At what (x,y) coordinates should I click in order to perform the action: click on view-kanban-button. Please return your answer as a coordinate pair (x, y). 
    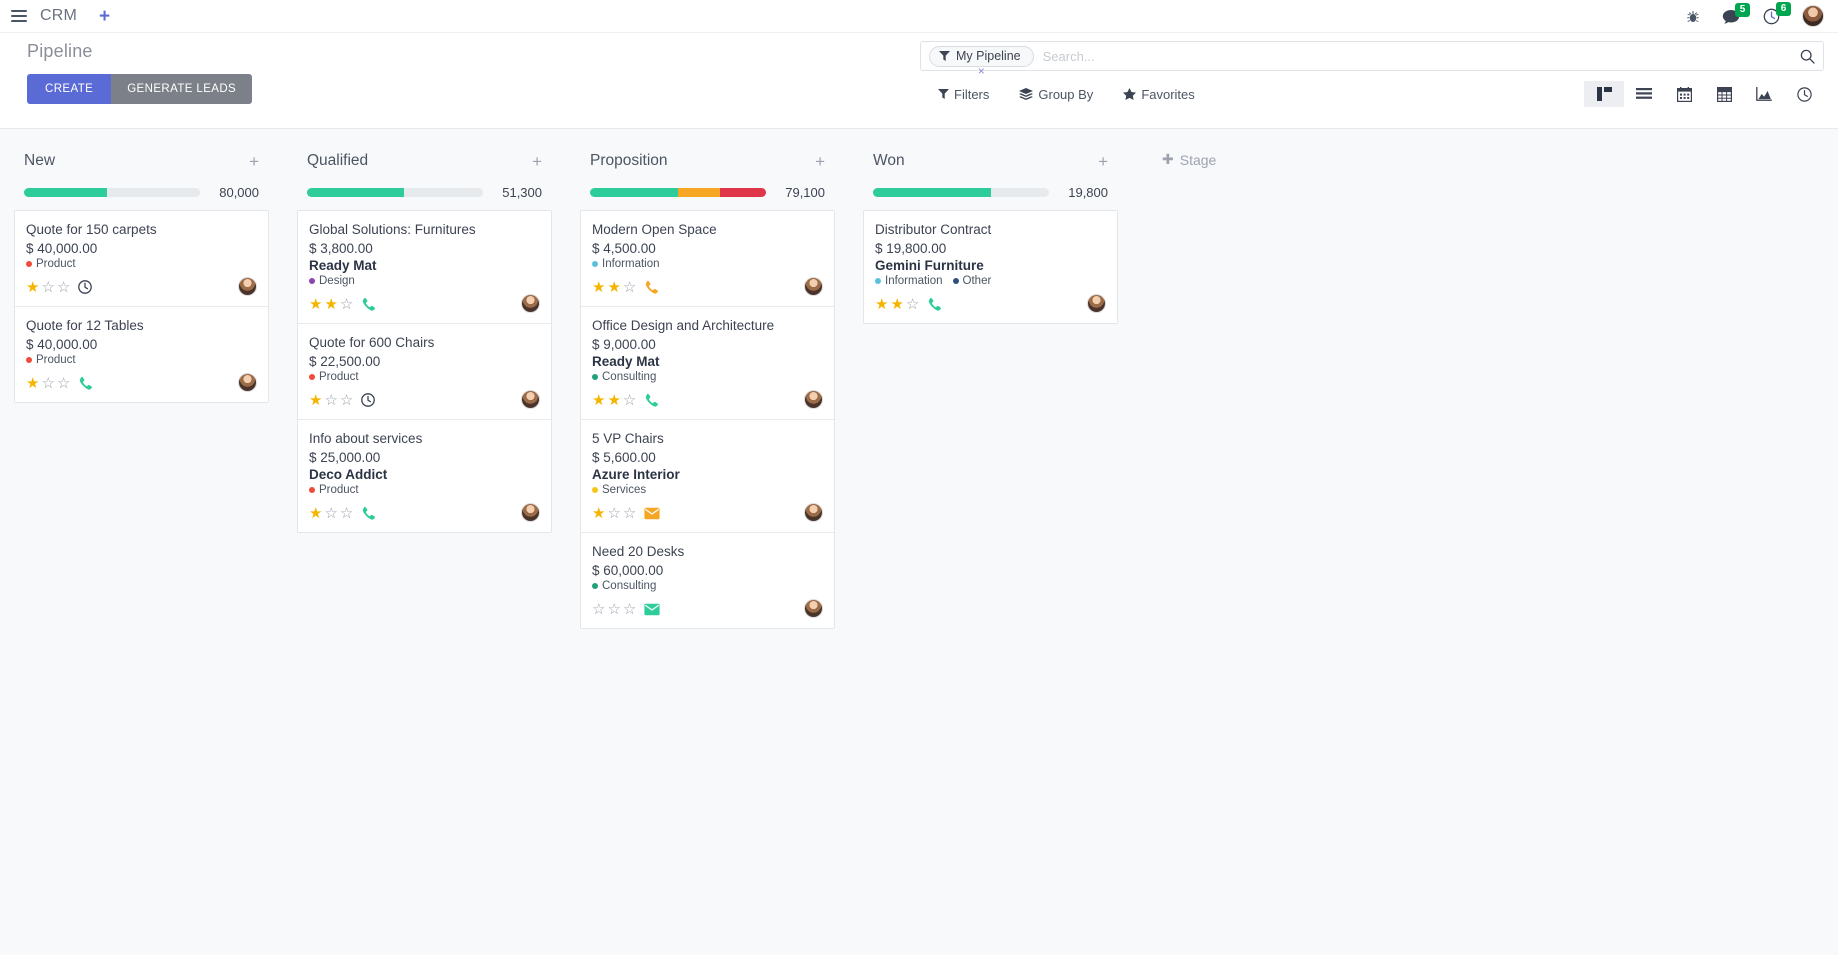
    Looking at the image, I should click on (1604, 94).